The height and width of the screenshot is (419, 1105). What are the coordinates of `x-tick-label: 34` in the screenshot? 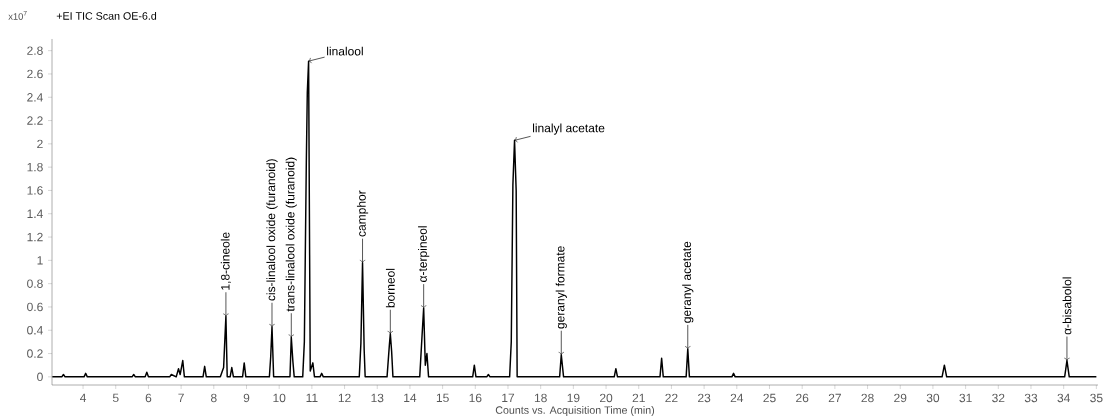 It's located at (1063, 398).